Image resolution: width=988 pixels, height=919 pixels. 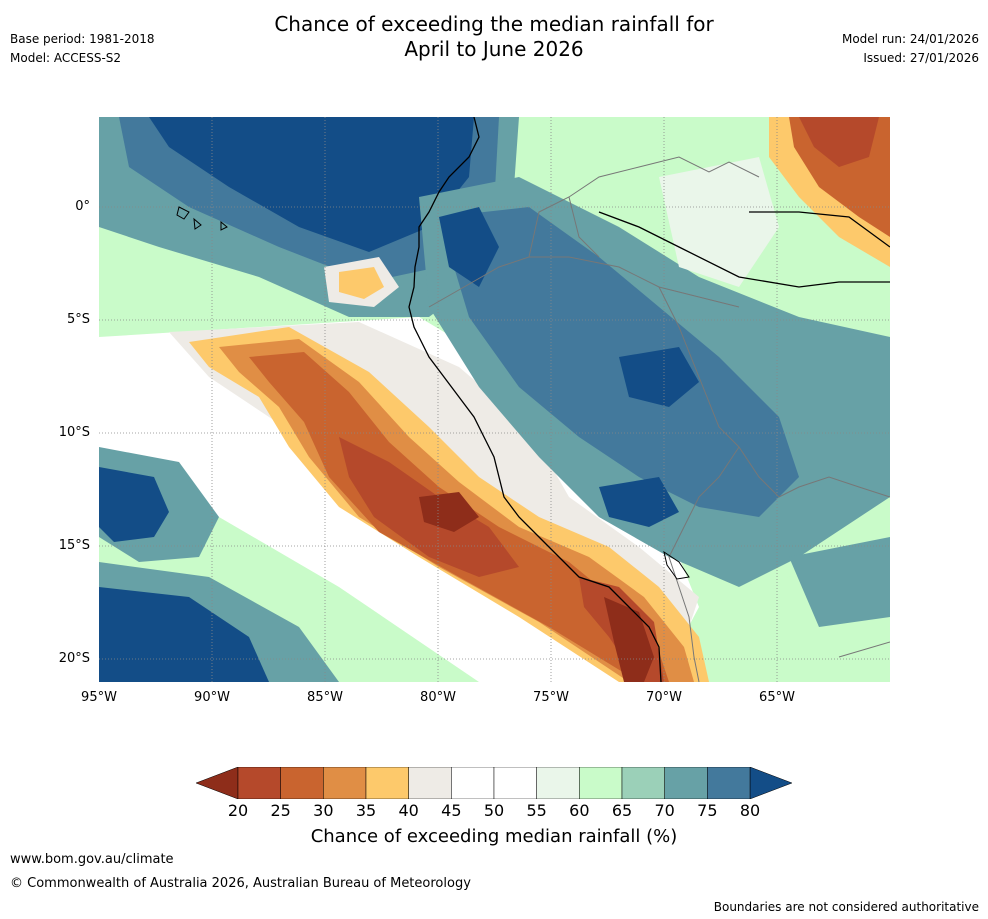 What do you see at coordinates (74, 432) in the screenshot?
I see `lat-label: 10°S` at bounding box center [74, 432].